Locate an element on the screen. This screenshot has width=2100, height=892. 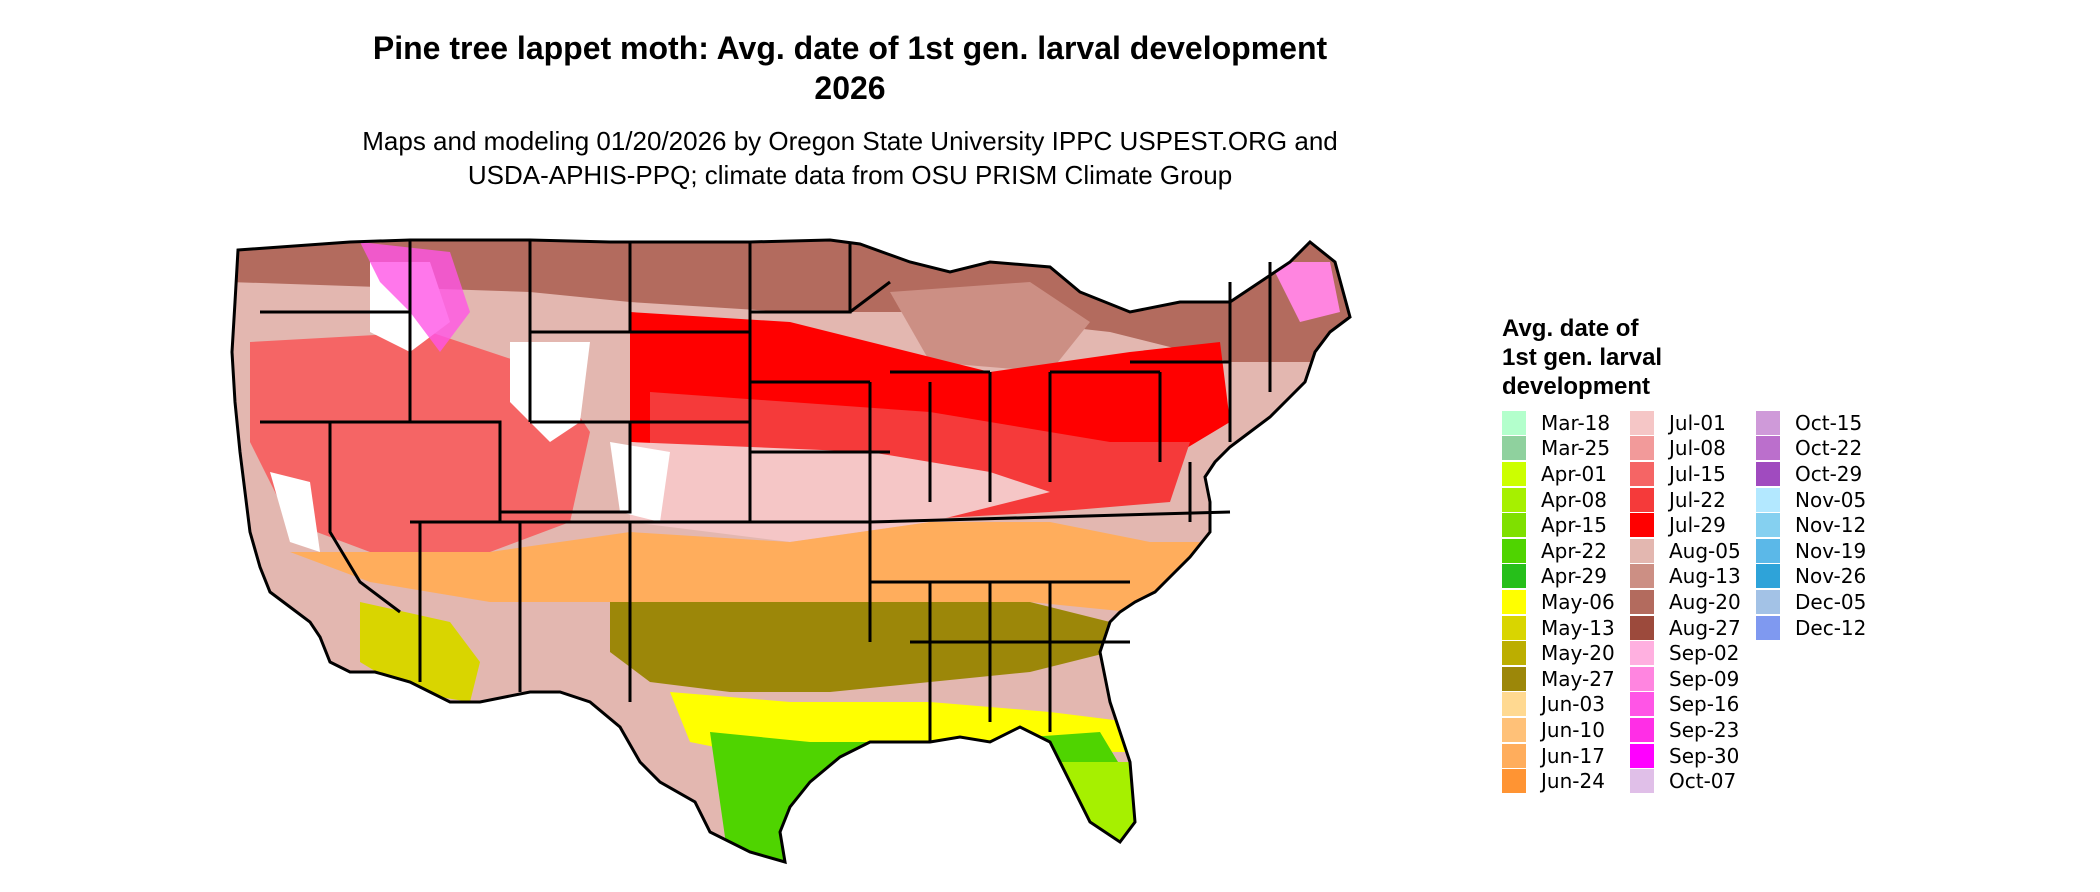
legend-label: Oct-29 is located at coordinates (1829, 473).